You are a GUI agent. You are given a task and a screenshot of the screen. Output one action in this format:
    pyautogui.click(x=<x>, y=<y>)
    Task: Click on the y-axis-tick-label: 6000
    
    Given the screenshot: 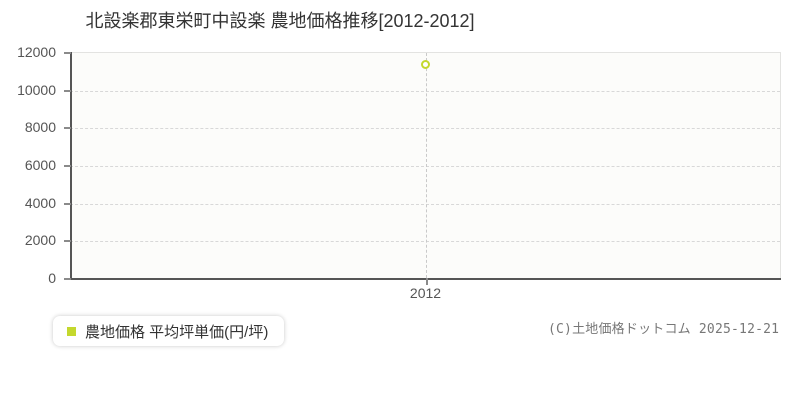 What is the action you would take?
    pyautogui.click(x=40, y=165)
    